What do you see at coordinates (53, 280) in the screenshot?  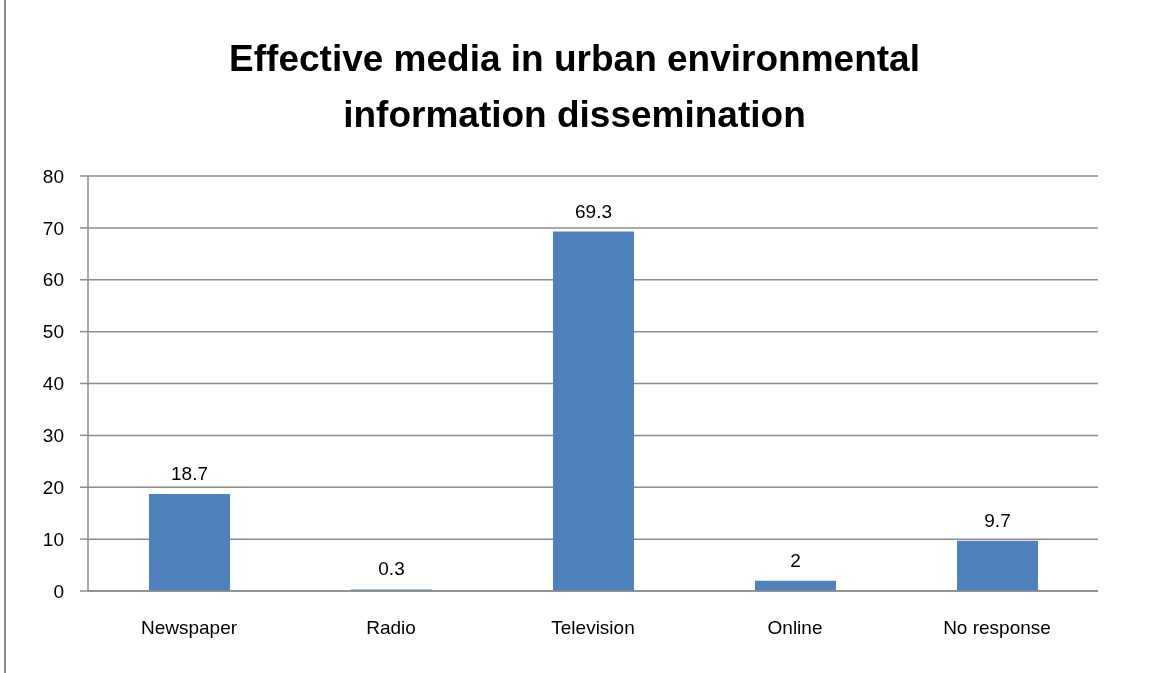 I see `y-tick-label: 60` at bounding box center [53, 280].